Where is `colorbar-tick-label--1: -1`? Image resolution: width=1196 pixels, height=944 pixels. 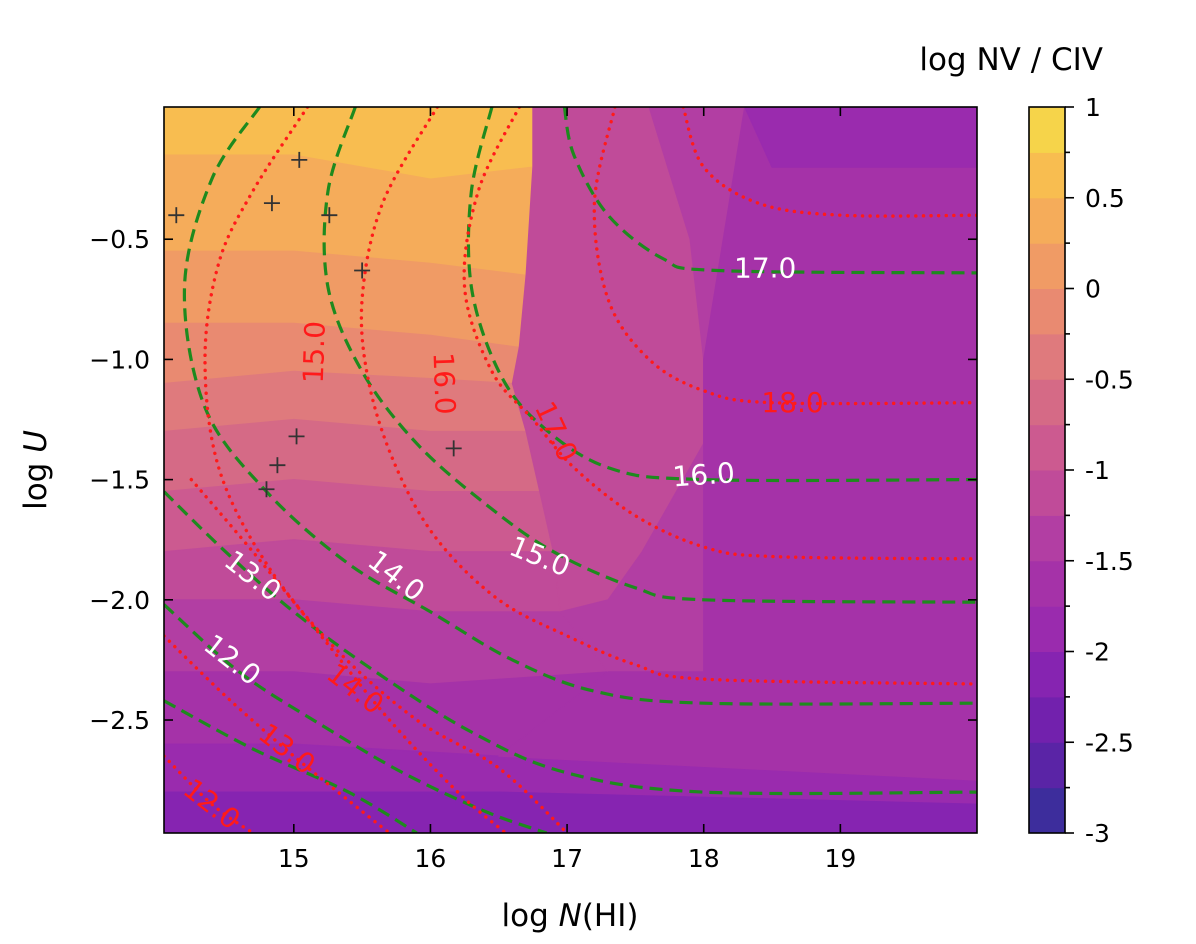 colorbar-tick-label--1: -1 is located at coordinates (1097, 470).